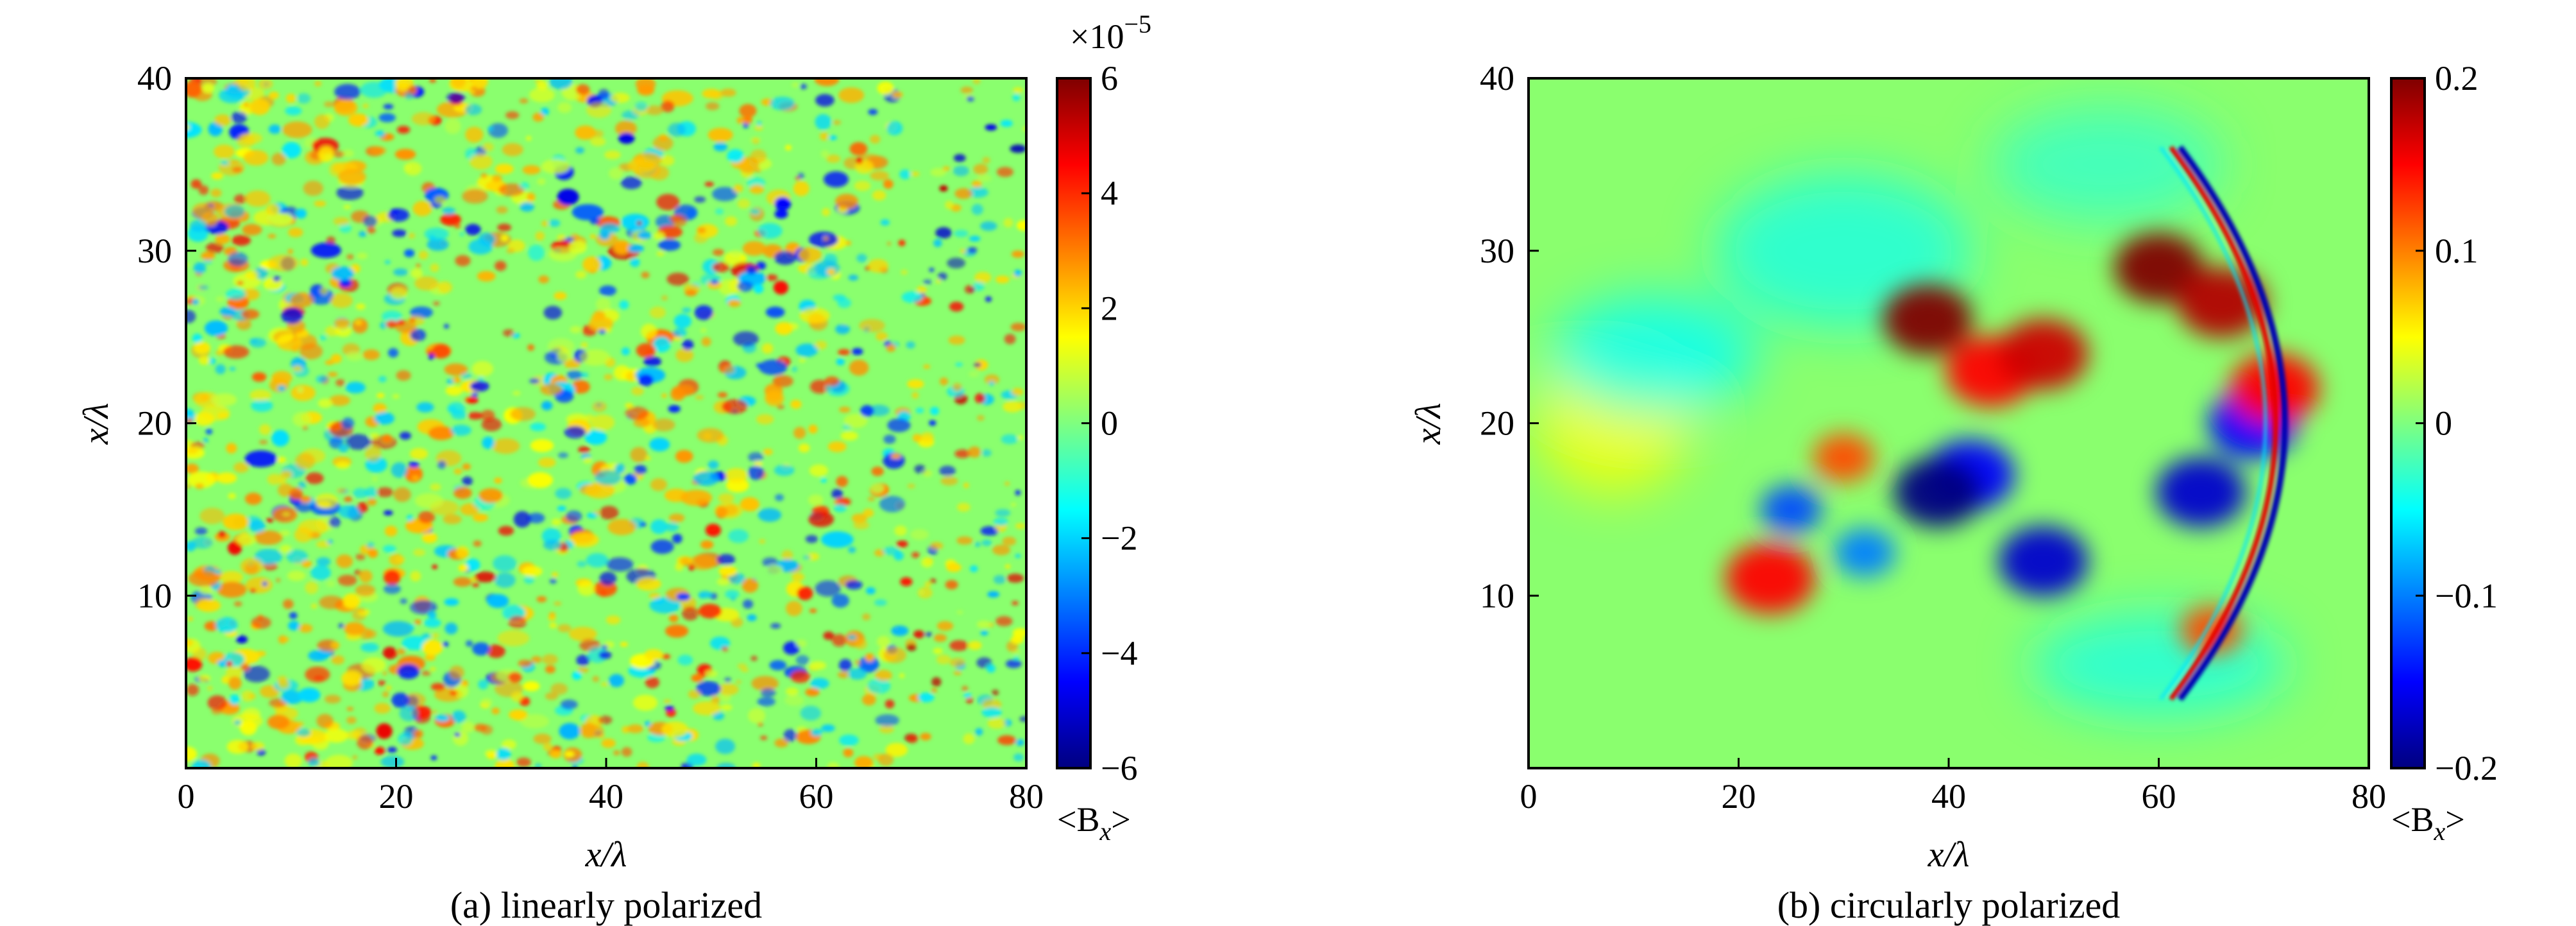 The width and height of the screenshot is (2576, 926). What do you see at coordinates (2457, 423) in the screenshot?
I see `colorbar-ticks-b: −0.2 −0.1 0 0.1 0.2` at bounding box center [2457, 423].